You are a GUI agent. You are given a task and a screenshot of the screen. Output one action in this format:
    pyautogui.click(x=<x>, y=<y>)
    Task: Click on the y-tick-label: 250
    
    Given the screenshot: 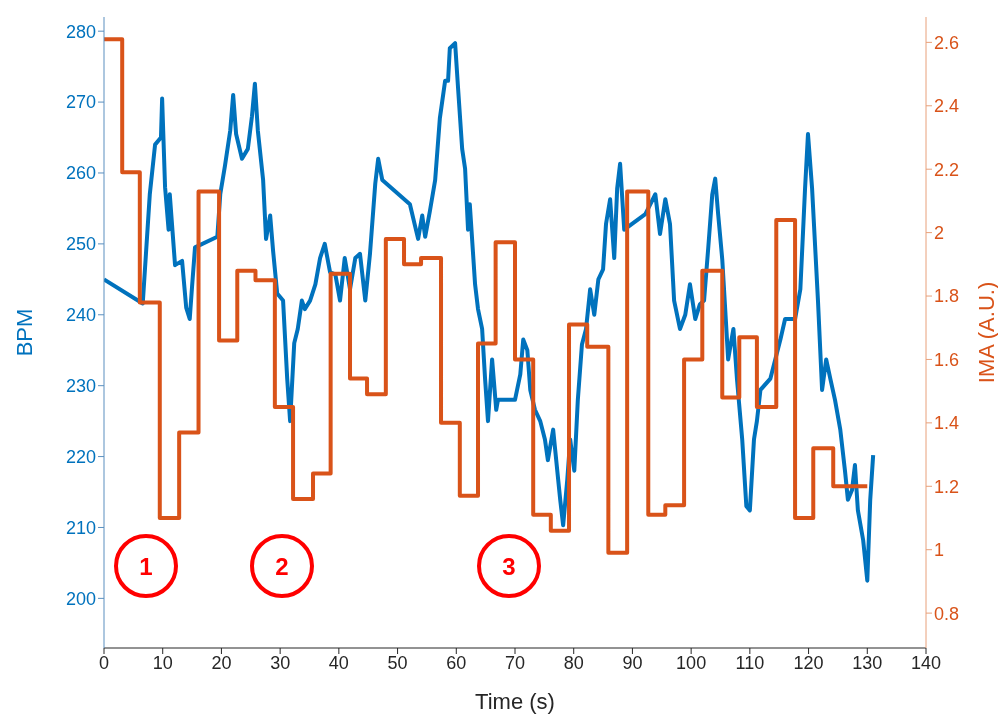 What is the action you would take?
    pyautogui.click(x=80, y=244)
    